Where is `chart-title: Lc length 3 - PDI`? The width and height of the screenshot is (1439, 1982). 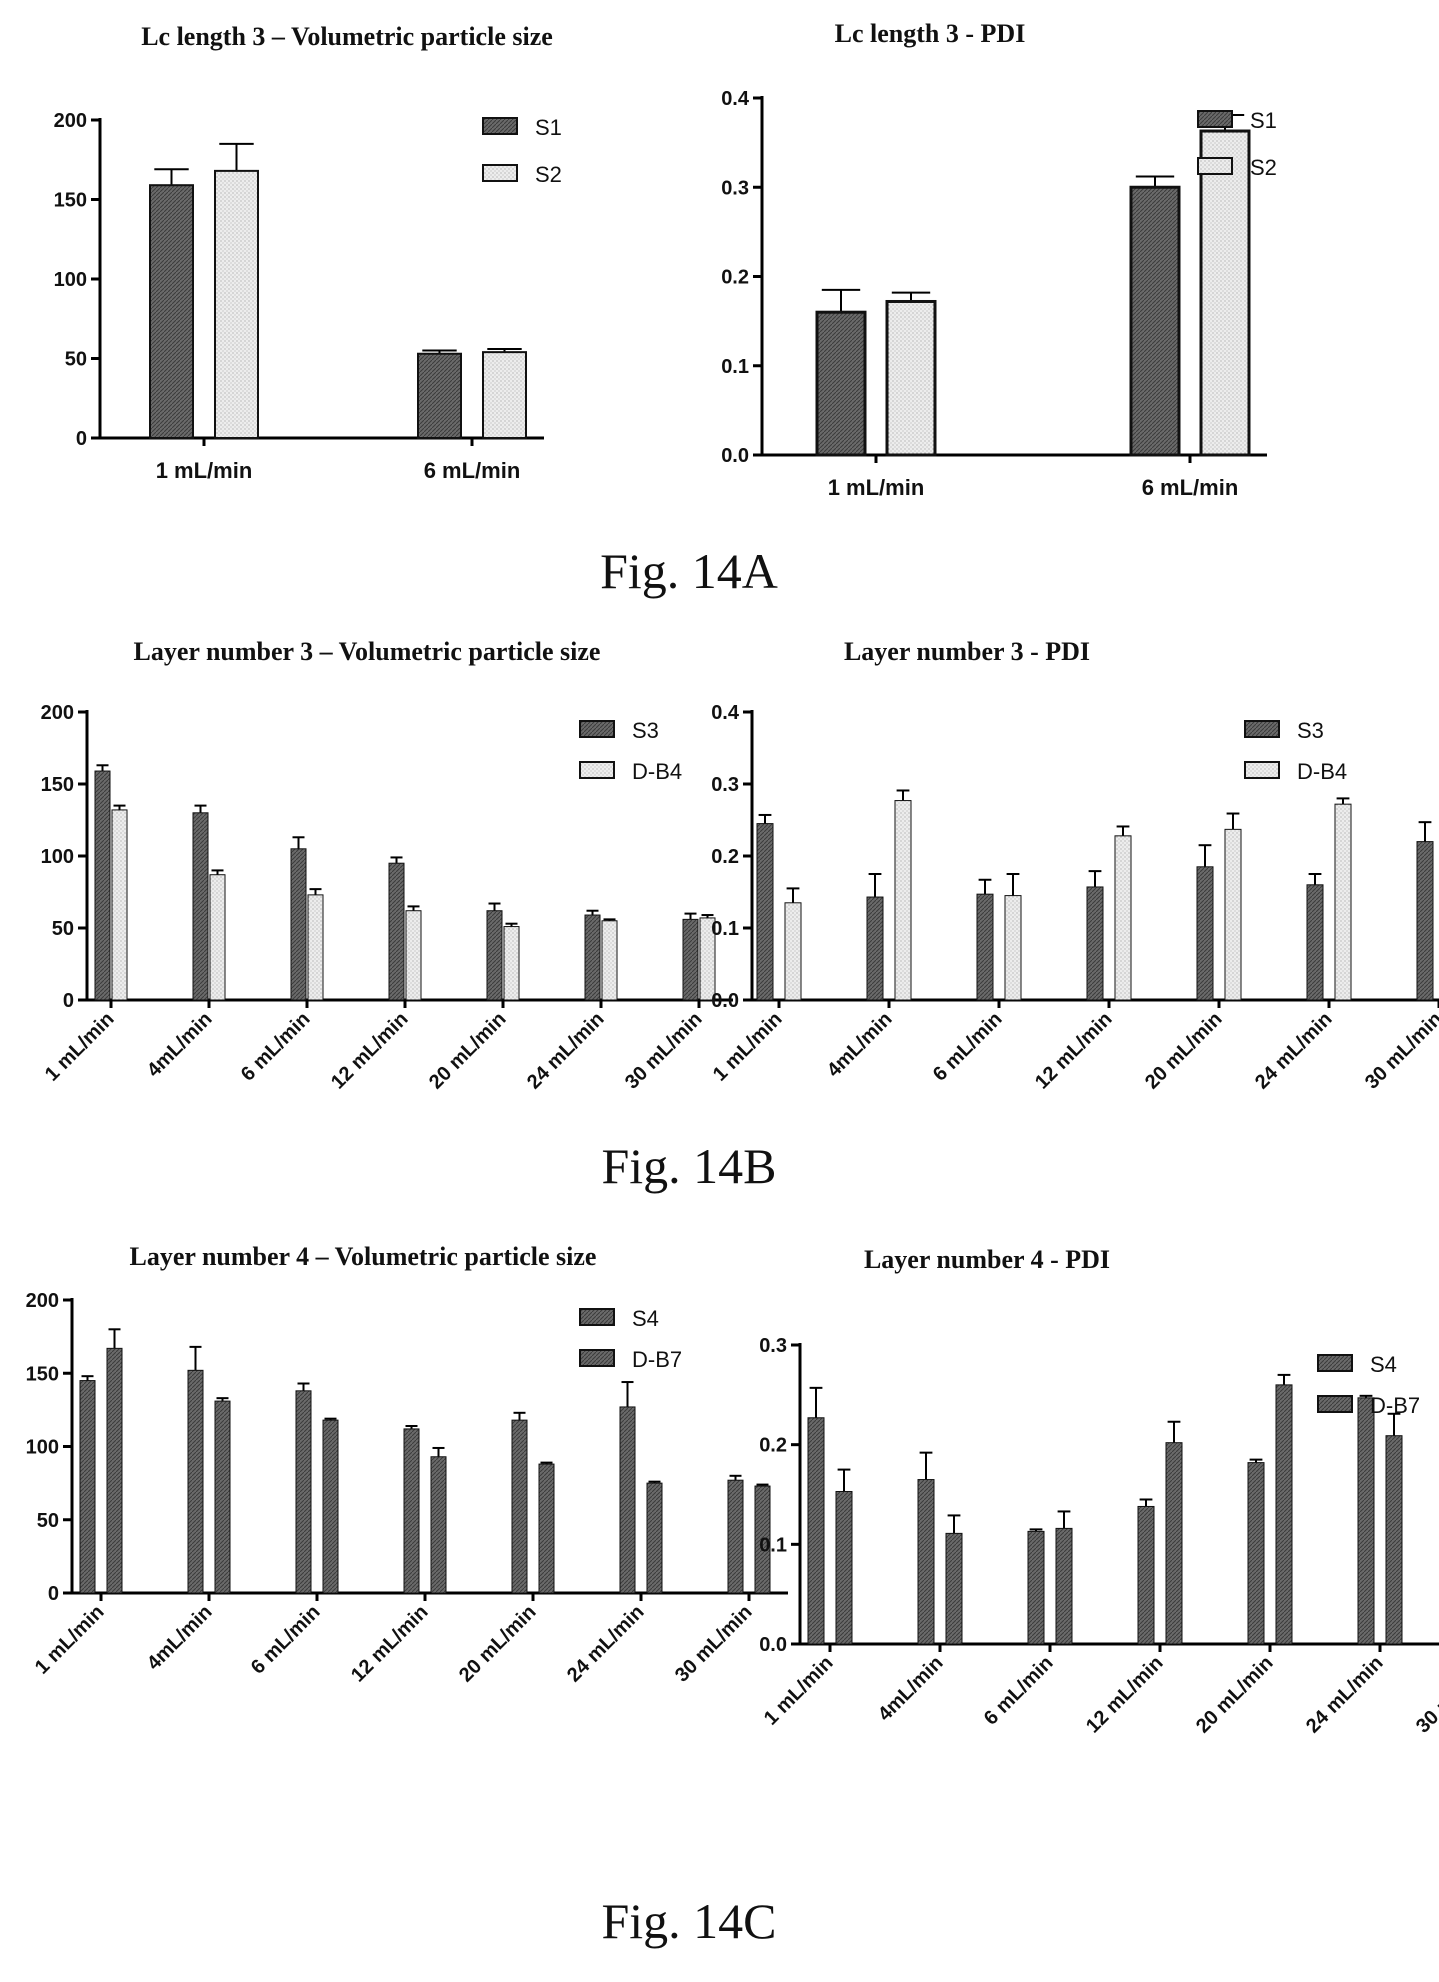
chart-title: Lc length 3 - PDI is located at coordinates (930, 33).